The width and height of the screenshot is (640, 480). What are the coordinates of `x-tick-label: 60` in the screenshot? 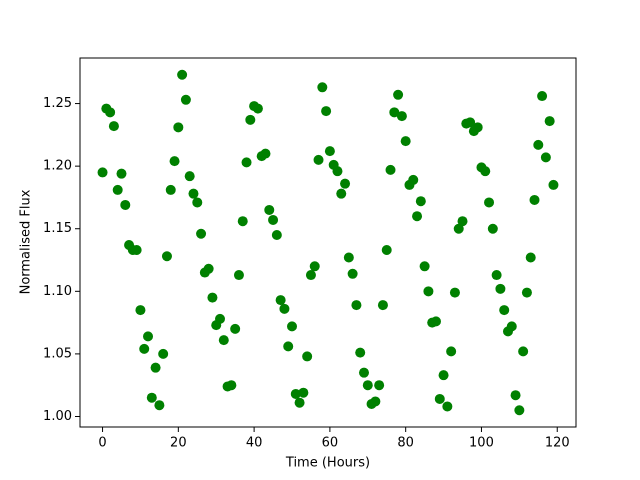 It's located at (330, 443).